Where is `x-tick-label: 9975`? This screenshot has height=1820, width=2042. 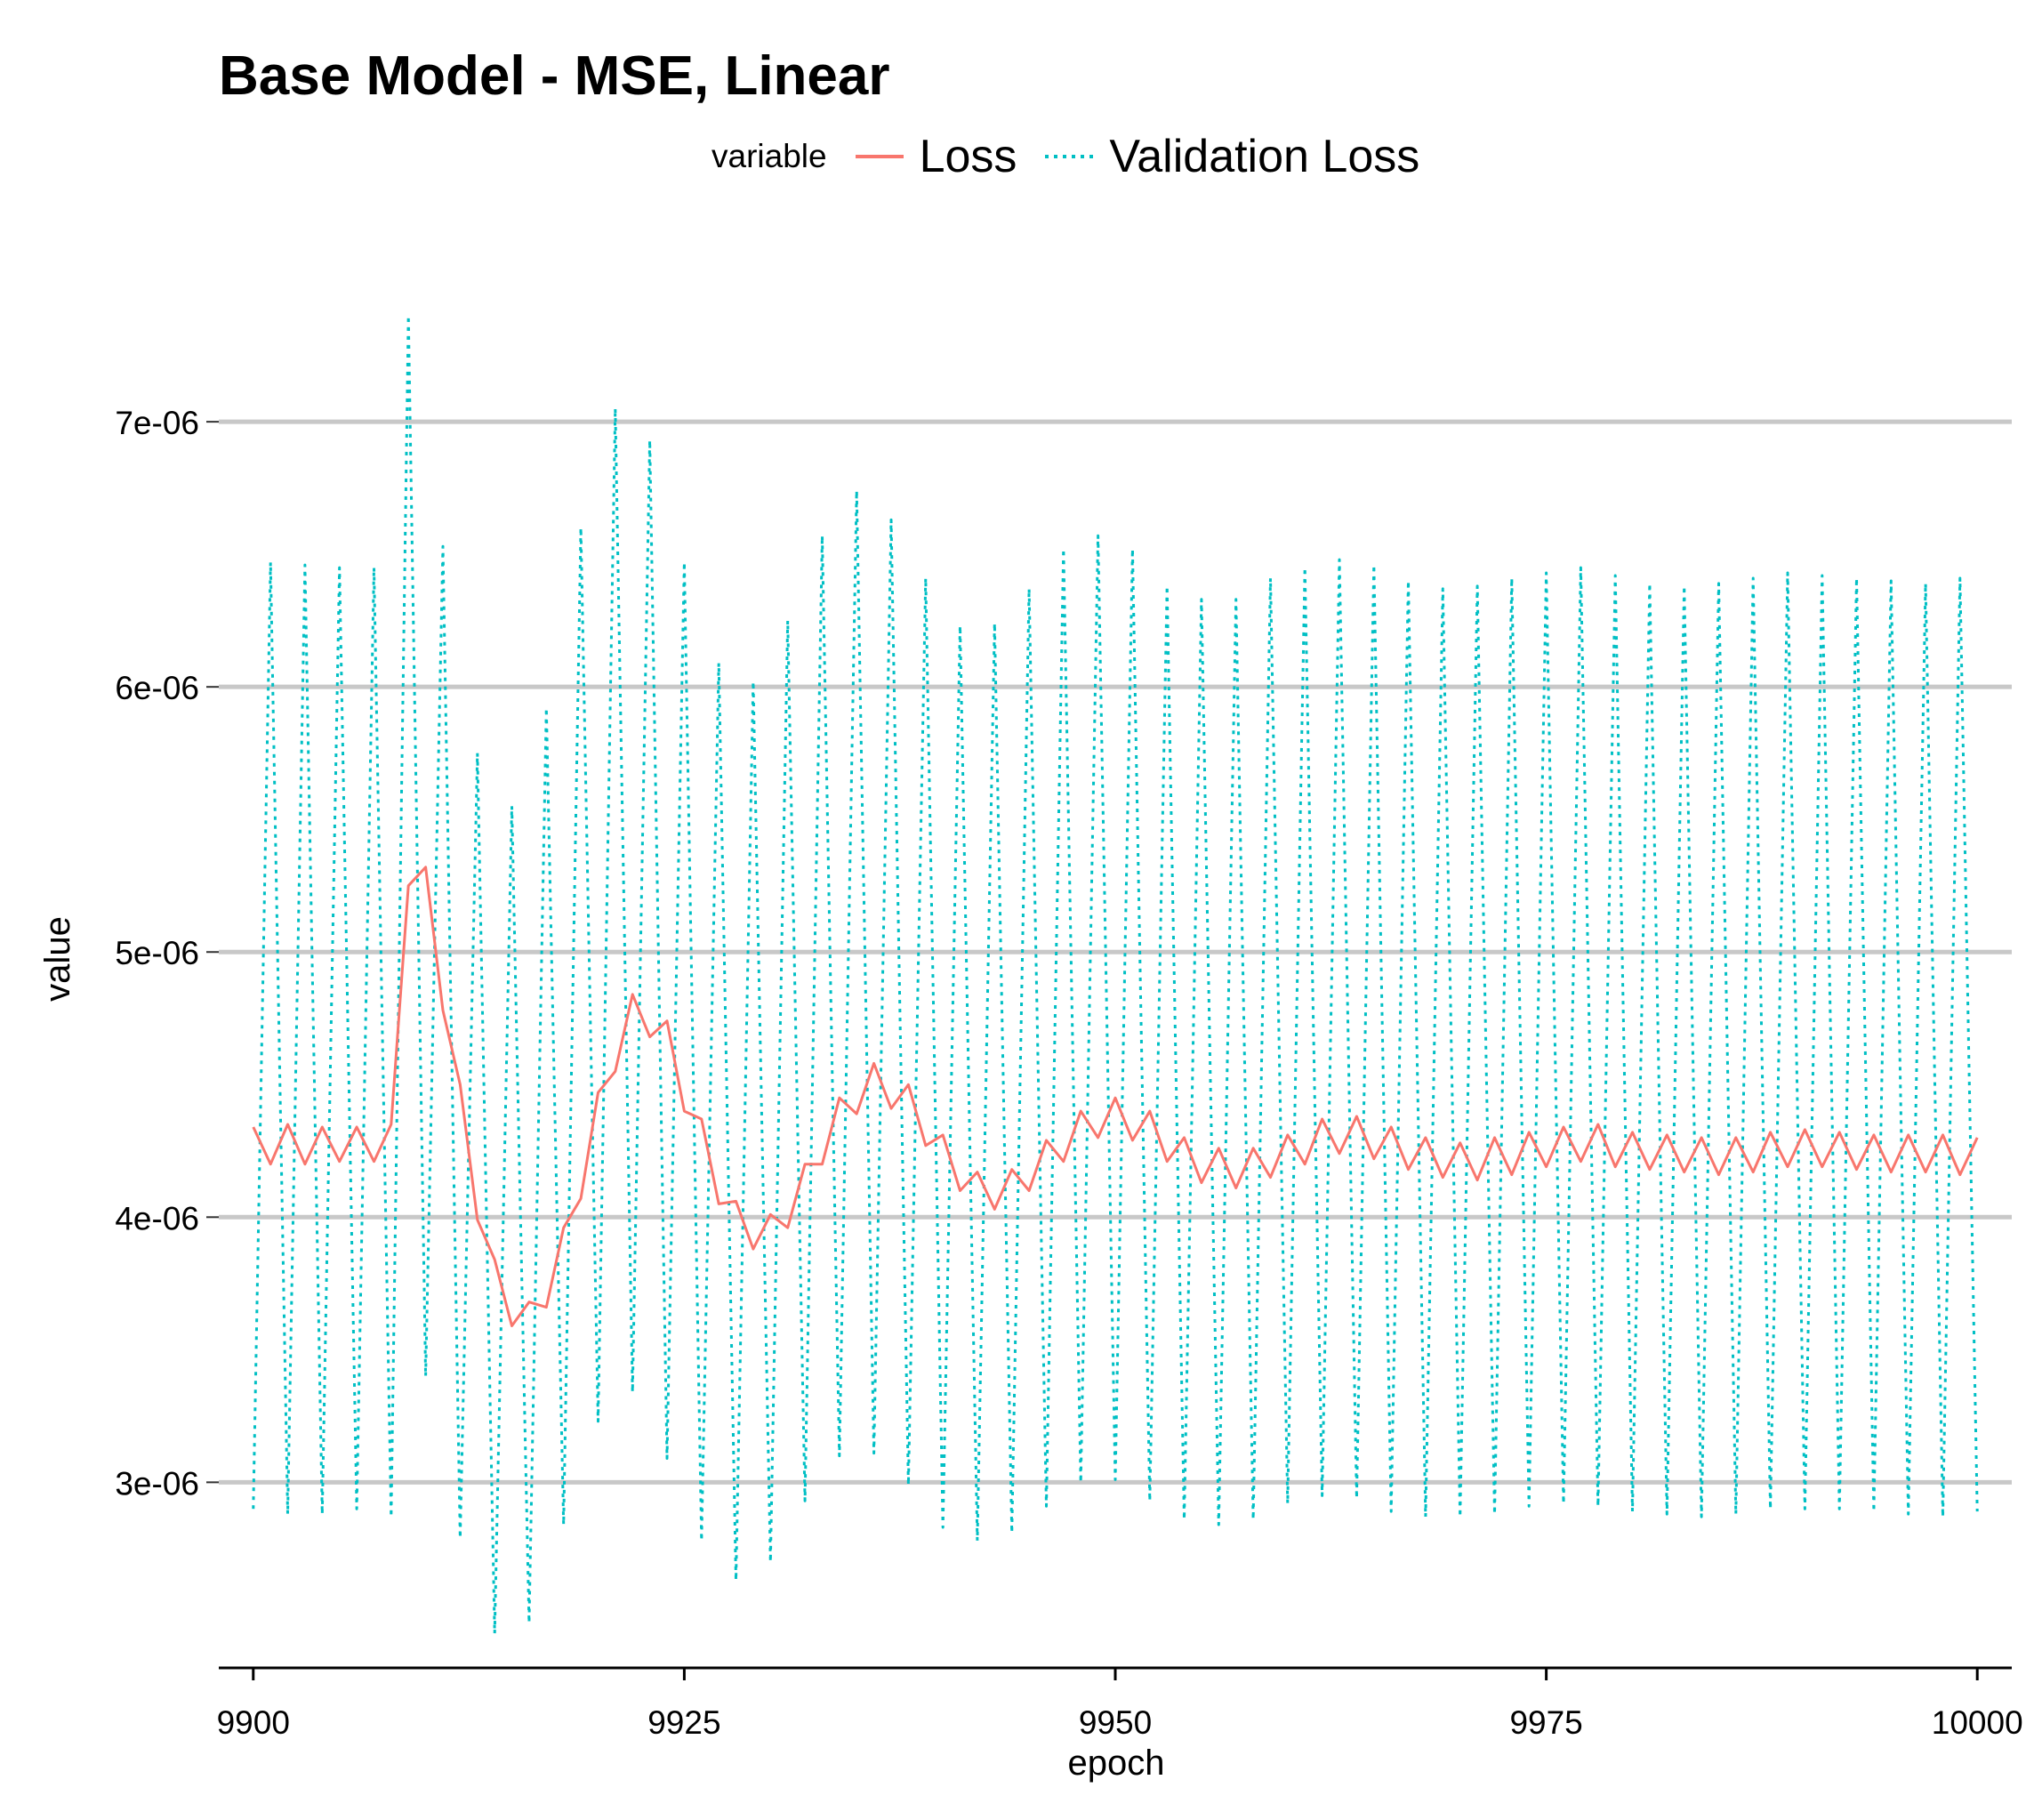 x-tick-label: 9975 is located at coordinates (1545, 1722).